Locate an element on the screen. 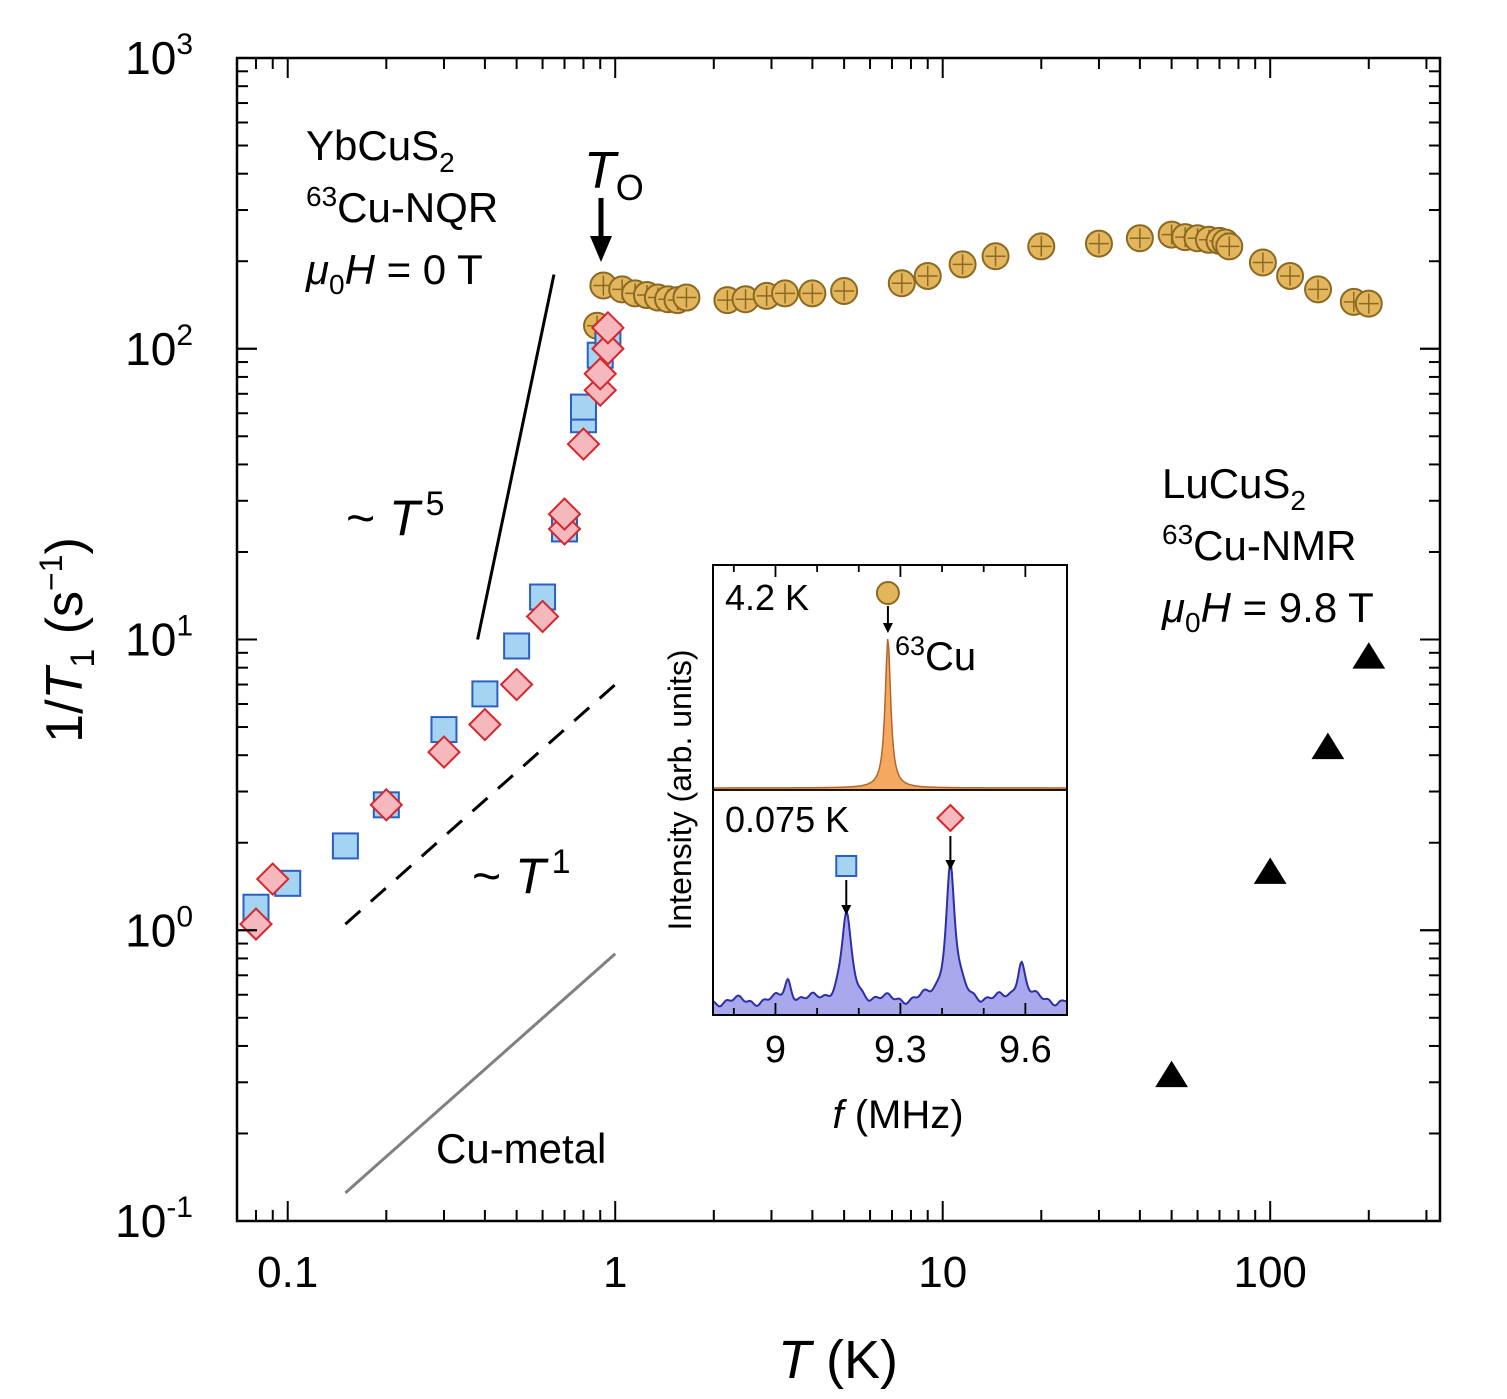 This screenshot has height=1399, width=1507. inset-diamond-peak-arrow-icon is located at coordinates (950, 853).